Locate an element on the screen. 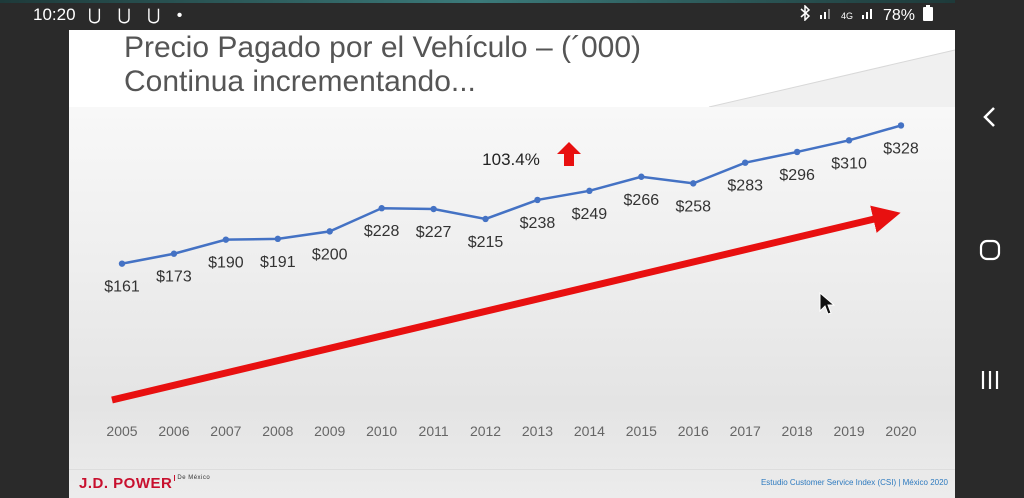 The image size is (1024, 498). x-tick-label: 2011 is located at coordinates (434, 431).